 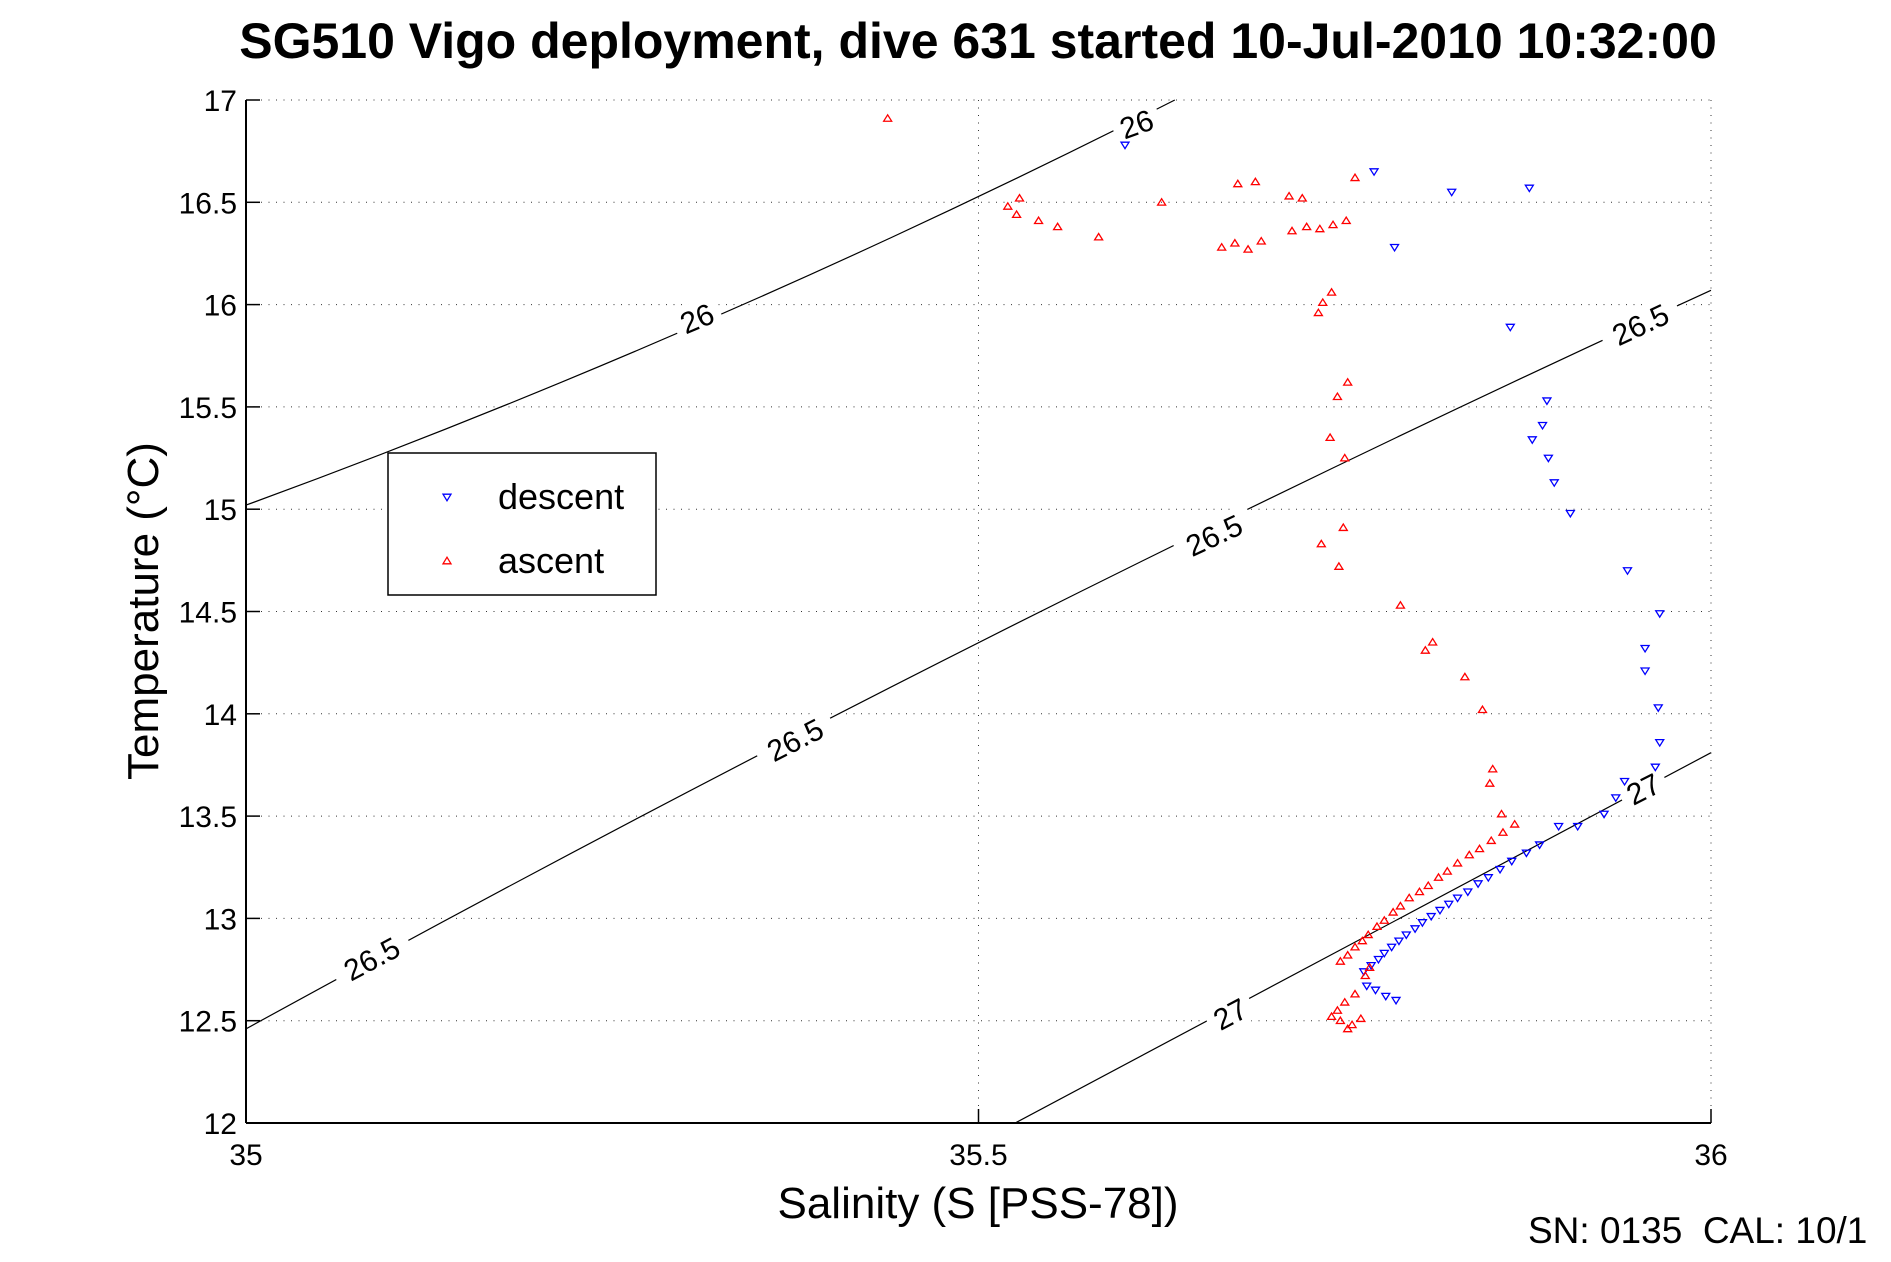 What do you see at coordinates (561, 496) in the screenshot?
I see `legend-descent-label: descent` at bounding box center [561, 496].